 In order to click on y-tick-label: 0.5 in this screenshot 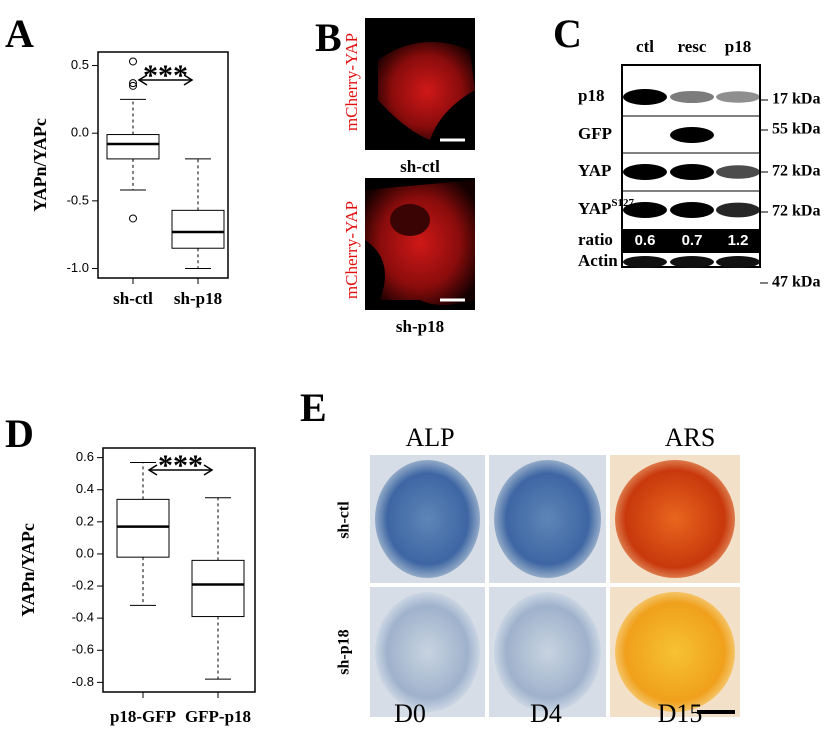, I will do `click(80, 64)`.